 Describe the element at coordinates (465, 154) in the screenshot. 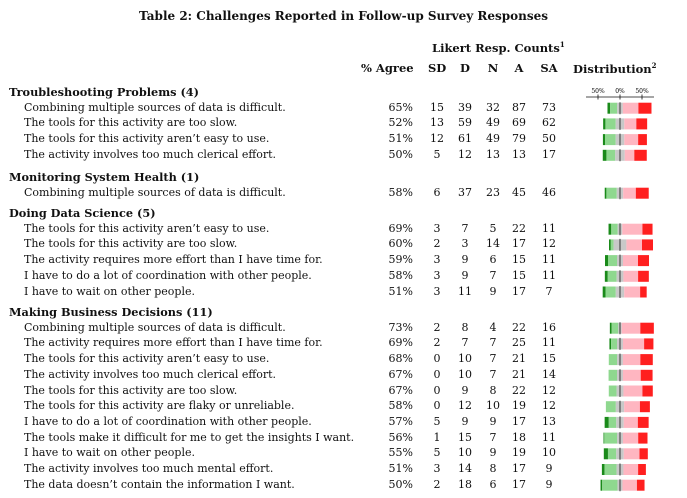

I see `d-count: 12` at that location.